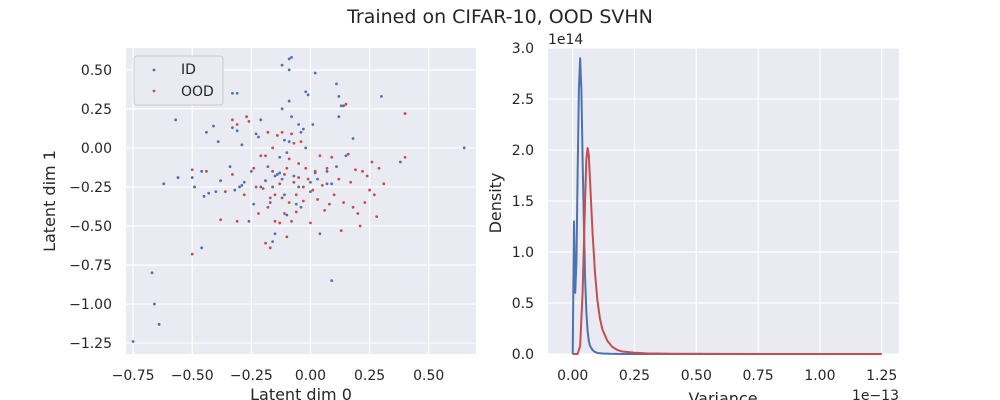 The image size is (1000, 400). Describe the element at coordinates (696, 376) in the screenshot. I see `variance-density-xtick-label: 0.50` at that location.